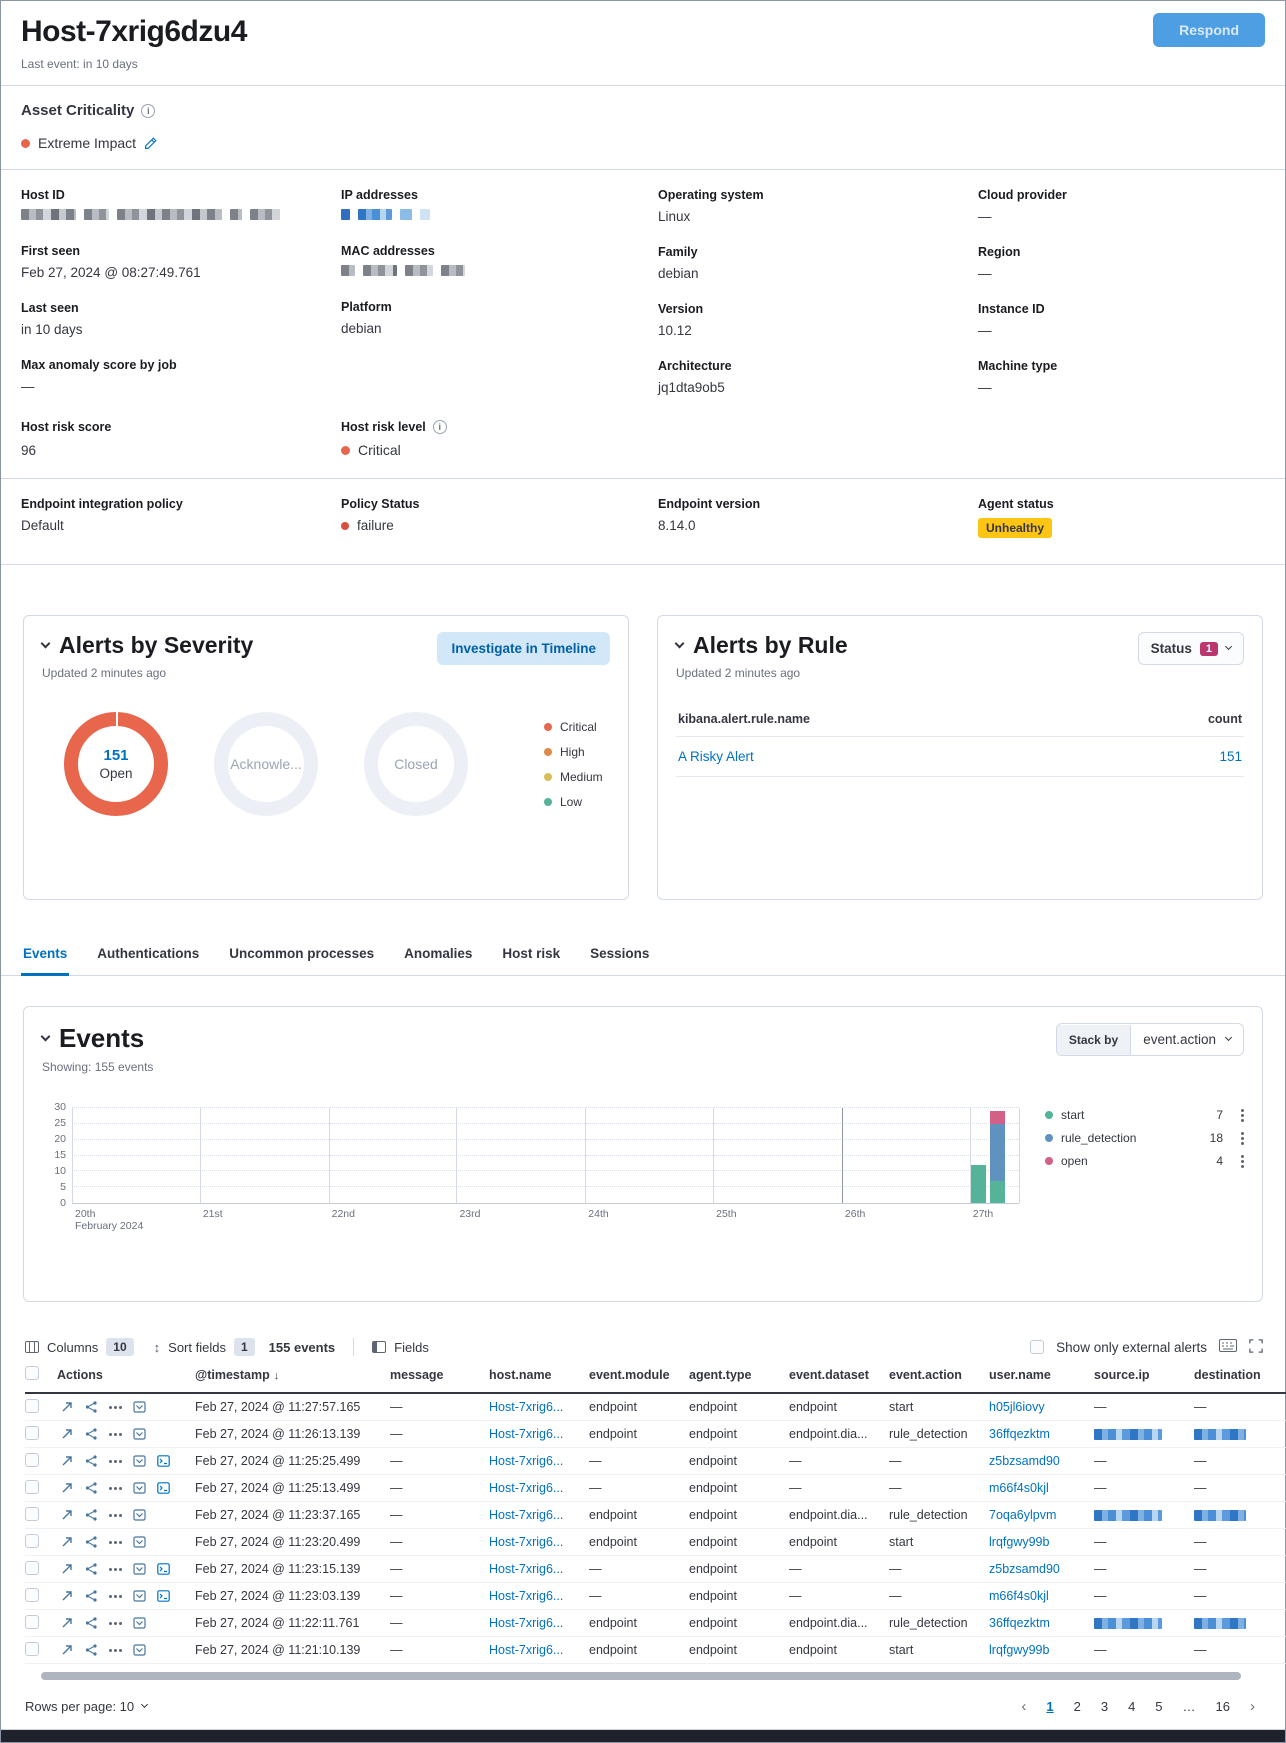  Describe the element at coordinates (87, 1706) in the screenshot. I see `rows-per-page-dropdown: Rows per page: 10` at that location.